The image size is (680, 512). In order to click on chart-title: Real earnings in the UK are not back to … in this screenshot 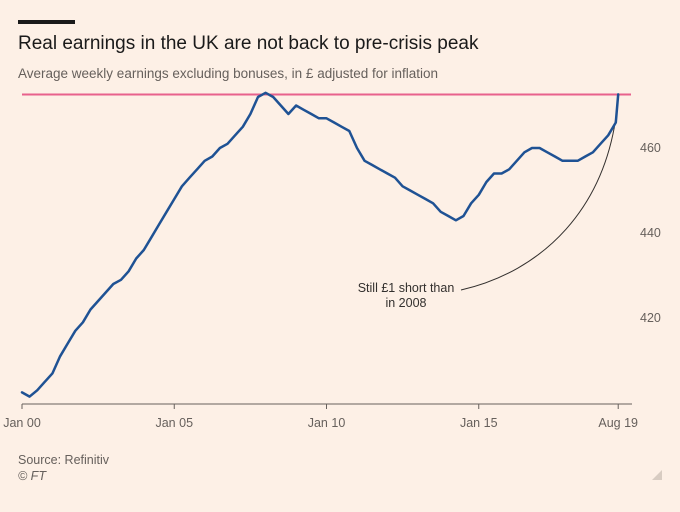, I will do `click(248, 43)`.